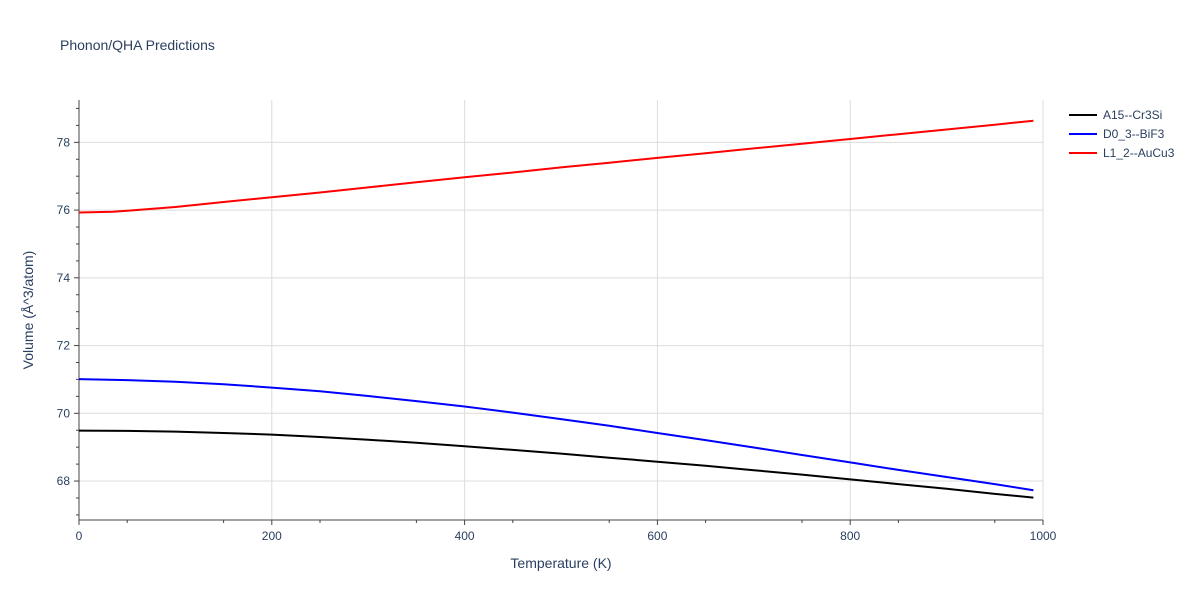 This screenshot has height=600, width=1200. I want to click on x-tick-label: 0, so click(79, 536).